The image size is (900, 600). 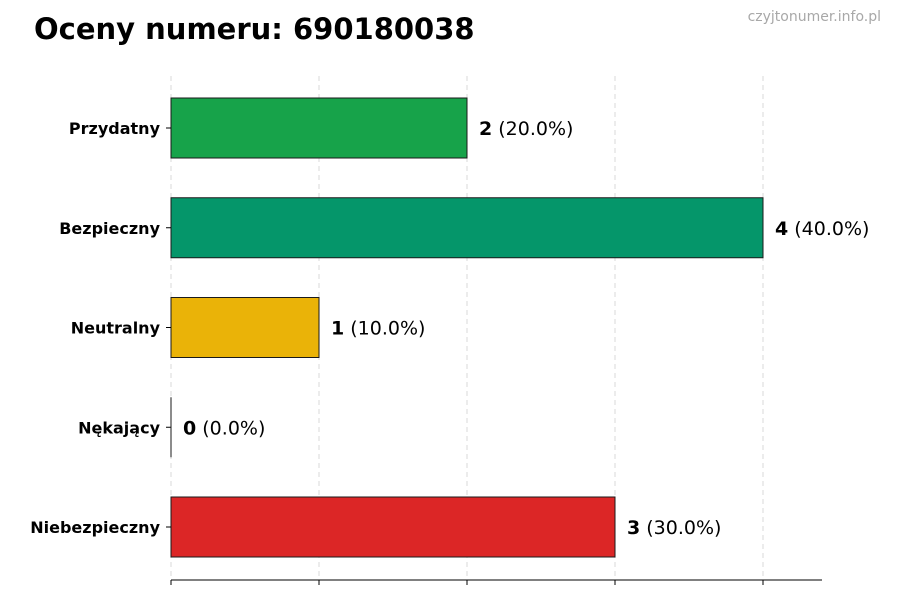 What do you see at coordinates (95, 527) in the screenshot?
I see `category-label: Niebezpieczny` at bounding box center [95, 527].